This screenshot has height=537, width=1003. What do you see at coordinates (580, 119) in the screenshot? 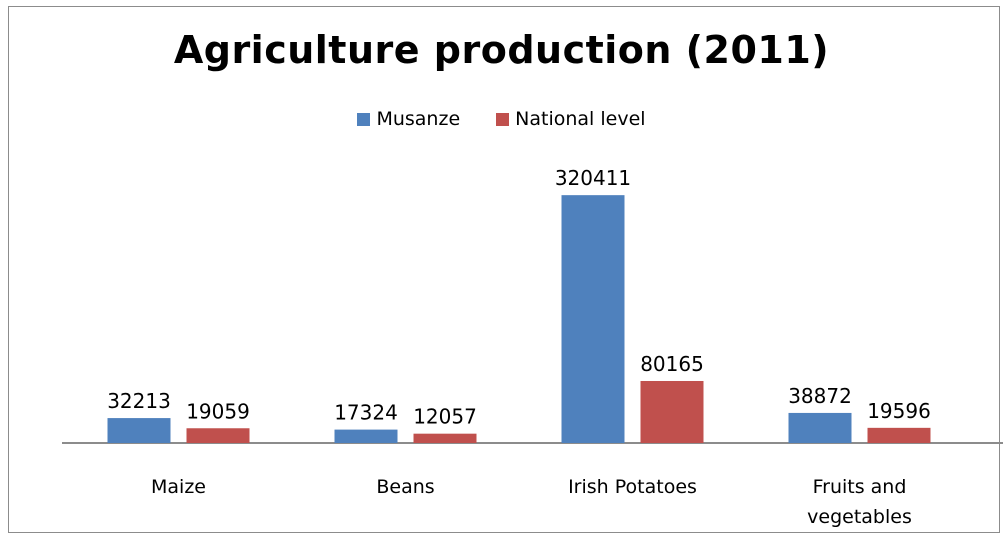
I see `legend-label-national-level: National level` at bounding box center [580, 119].